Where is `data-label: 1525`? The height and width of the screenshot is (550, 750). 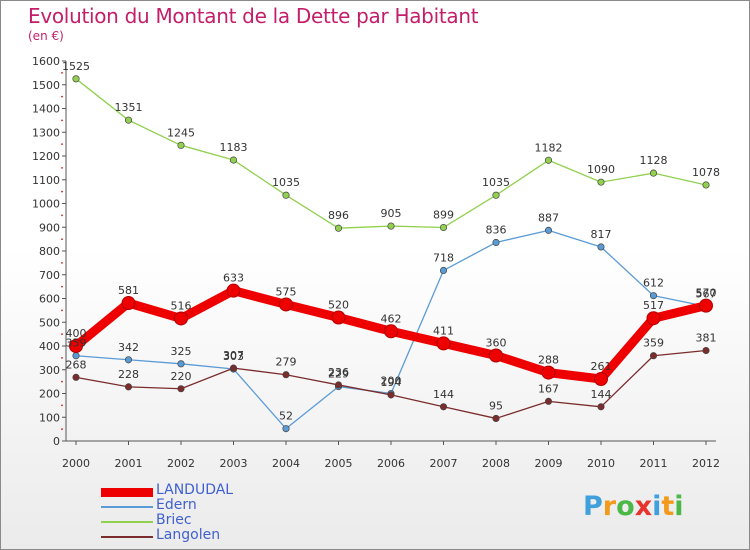
data-label: 1525 is located at coordinates (76, 66).